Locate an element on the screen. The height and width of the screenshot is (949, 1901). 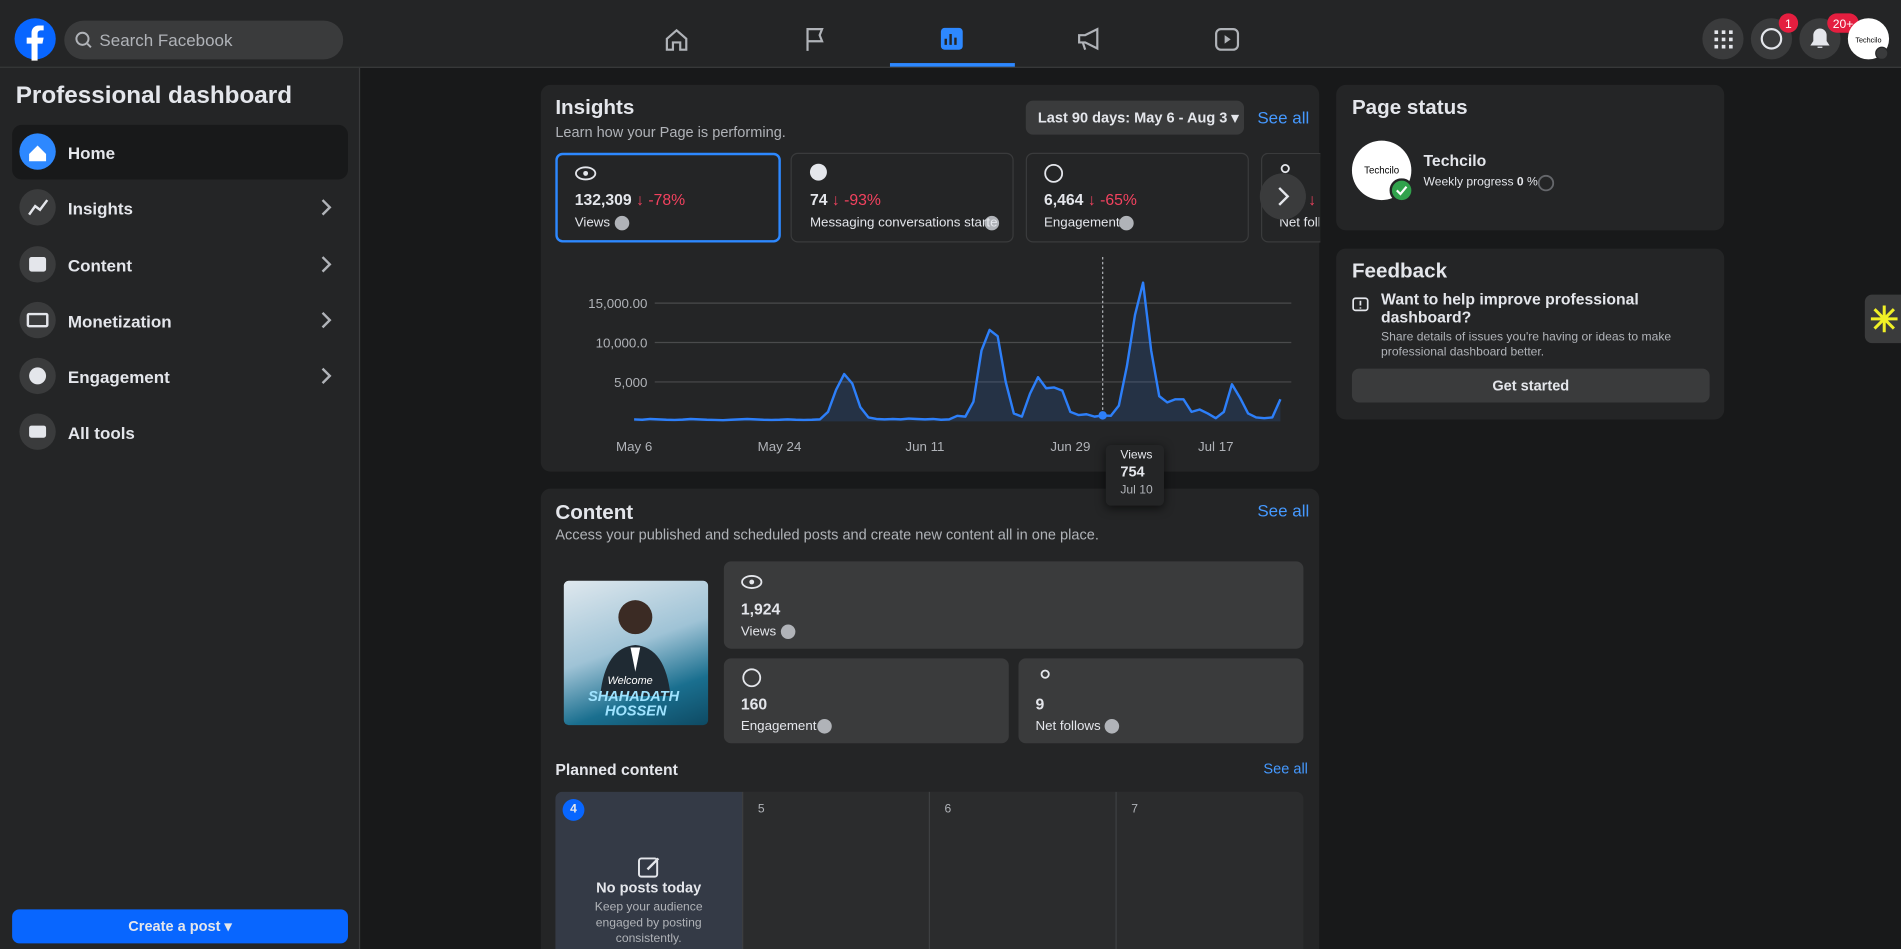
day-number: 7 is located at coordinates (1135, 809).